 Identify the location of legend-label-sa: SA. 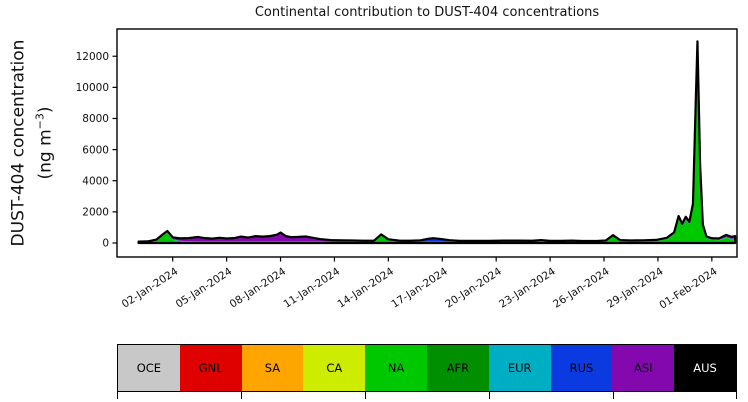
(272, 368).